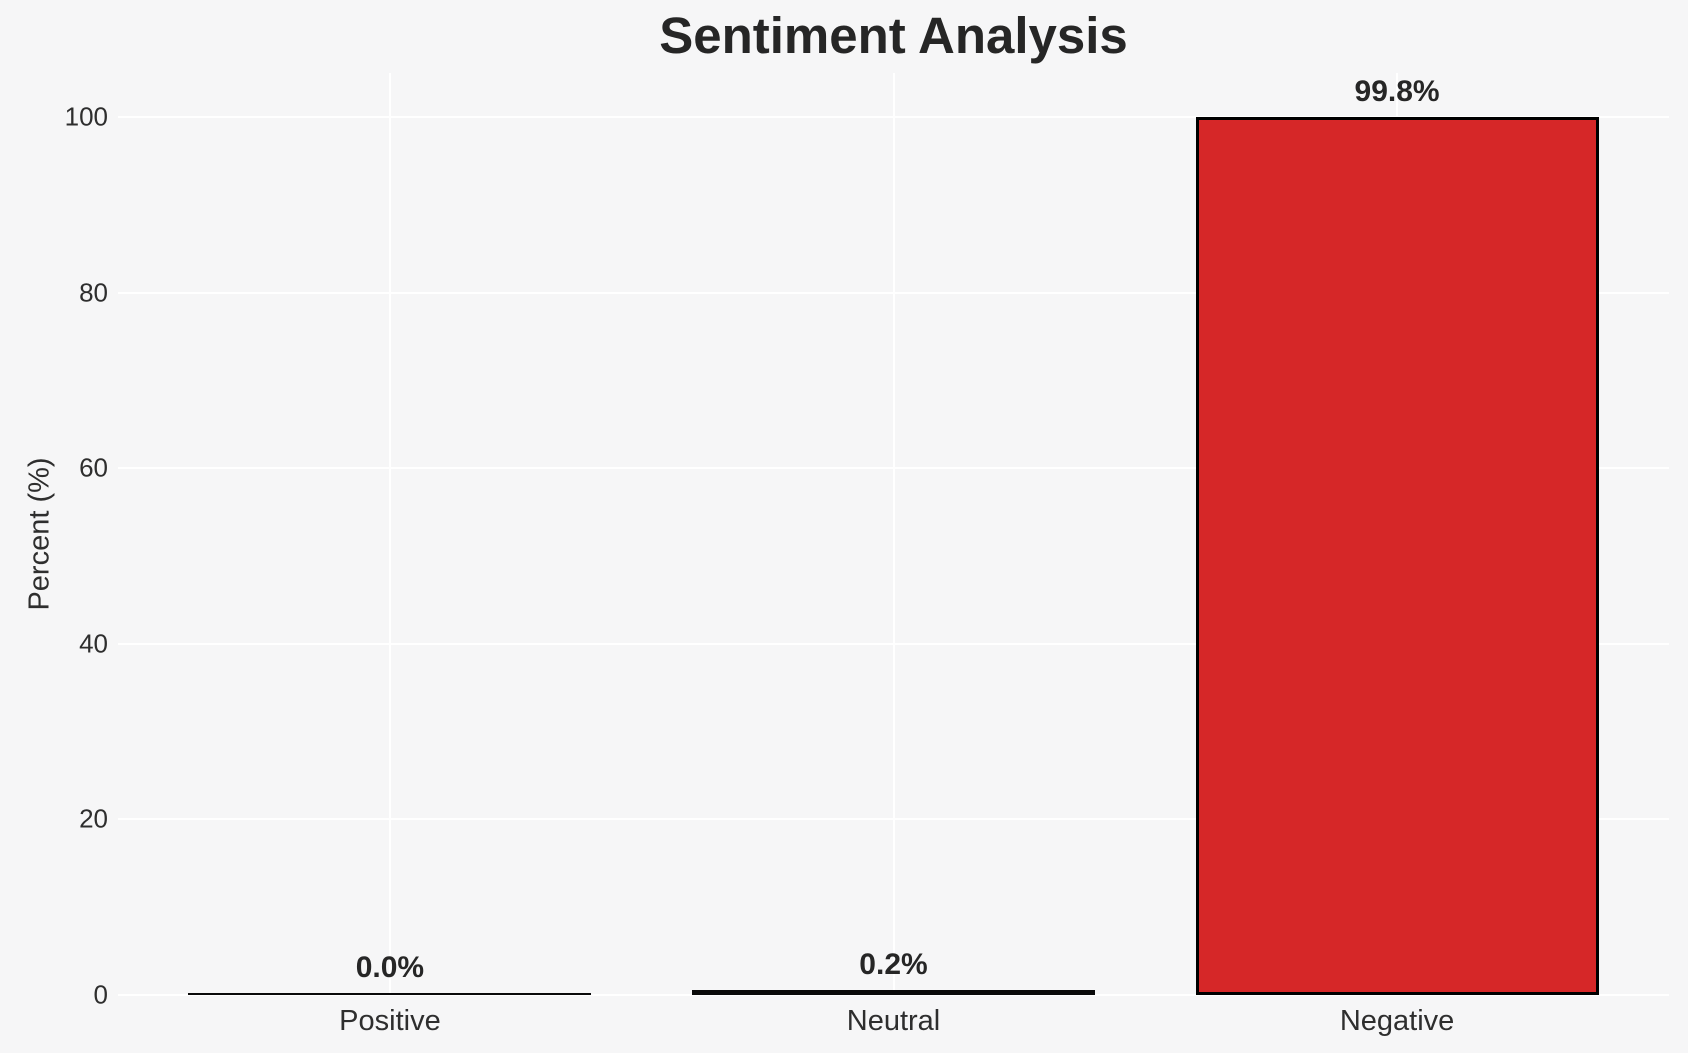 This screenshot has height=1053, width=1688. I want to click on v-gridline-neutral, so click(893, 534).